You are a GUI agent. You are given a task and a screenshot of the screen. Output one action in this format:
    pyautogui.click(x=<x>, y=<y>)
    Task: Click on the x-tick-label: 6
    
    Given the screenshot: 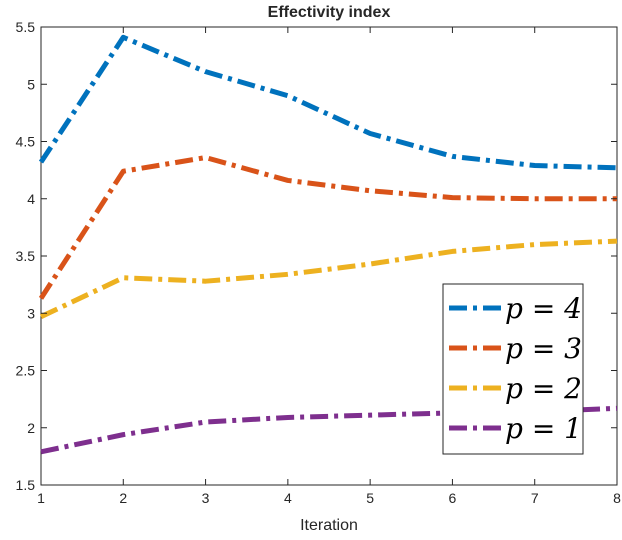 What is the action you would take?
    pyautogui.click(x=453, y=498)
    